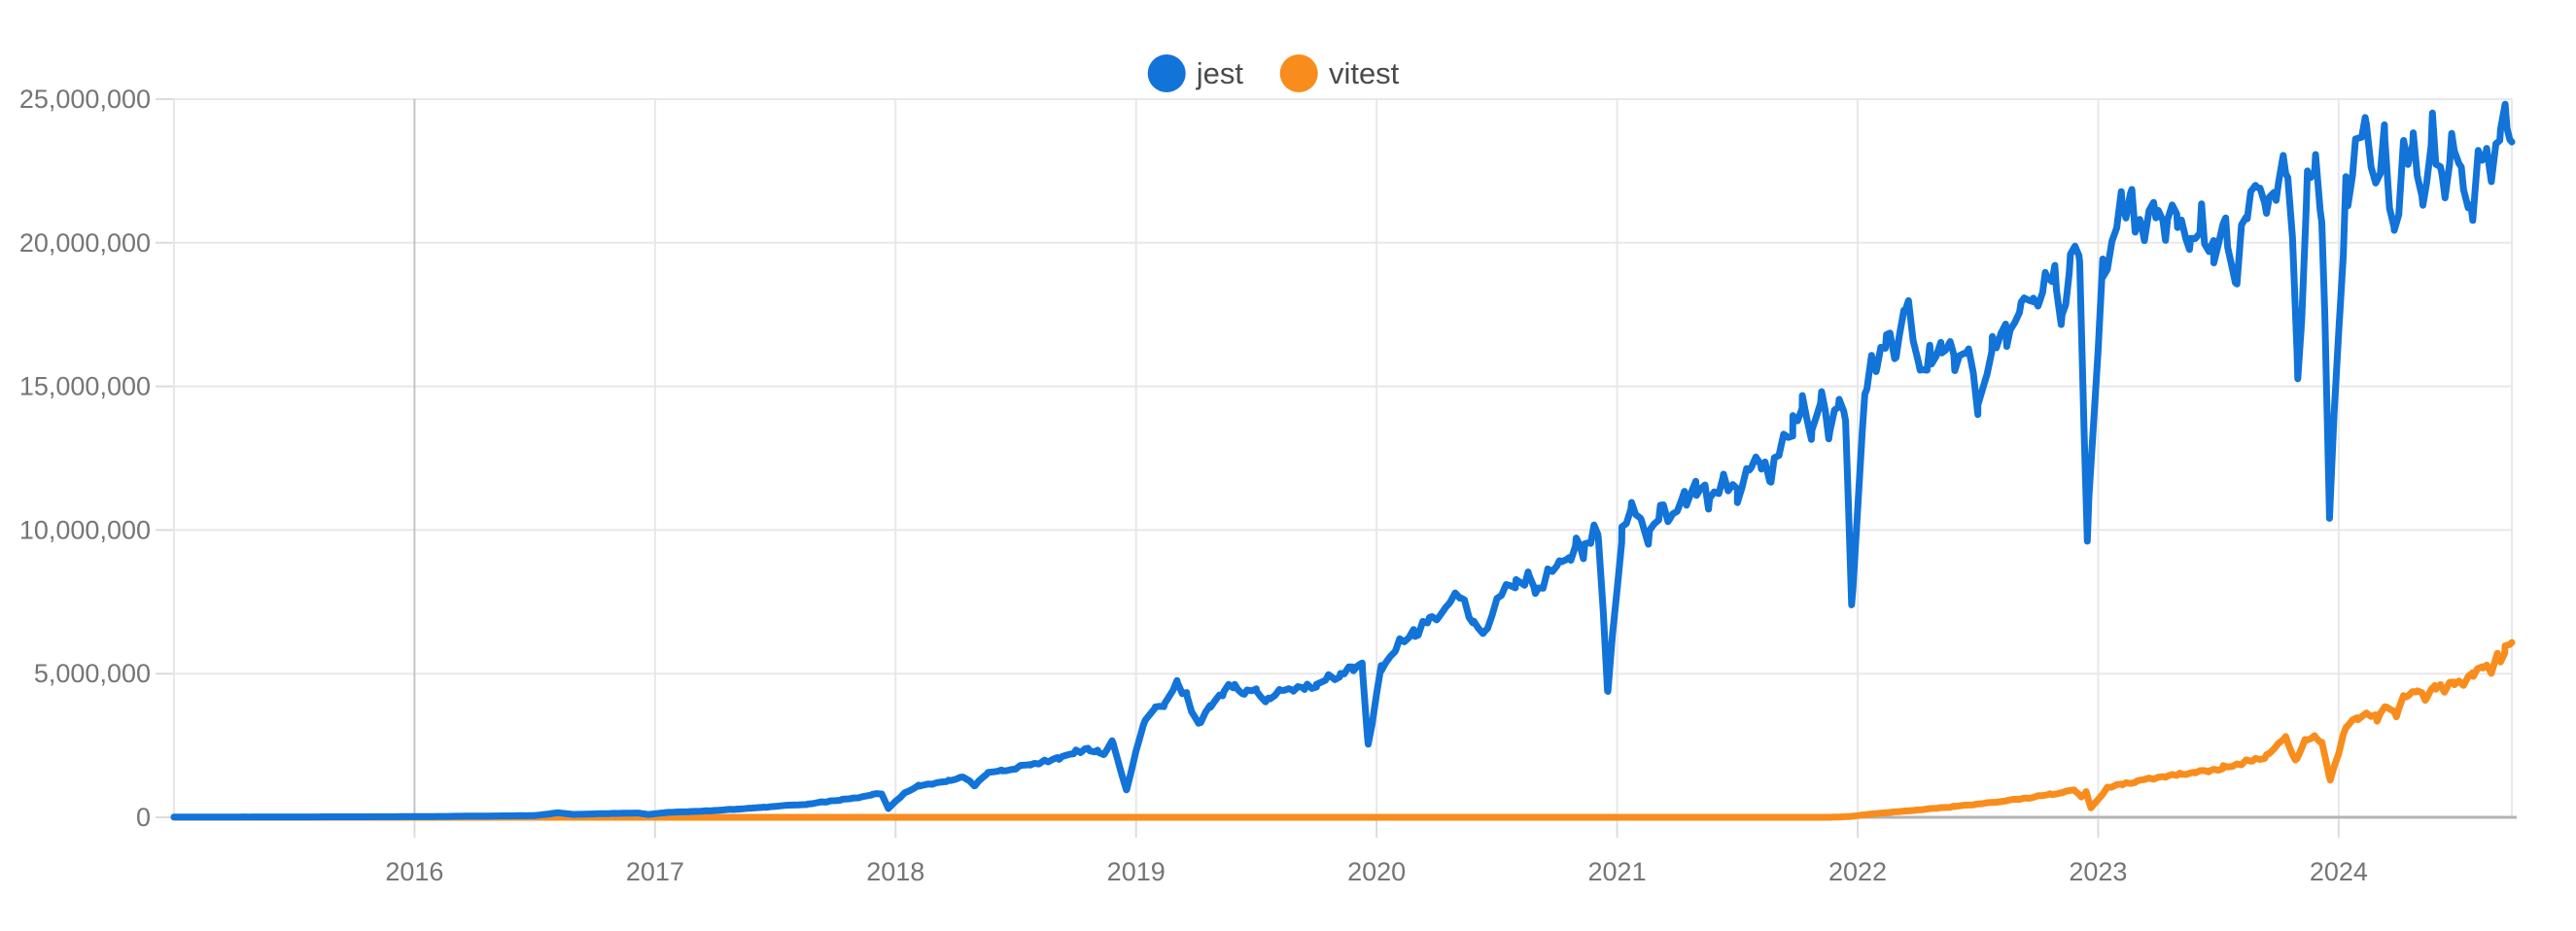 Image resolution: width=2576 pixels, height=931 pixels. Describe the element at coordinates (85, 386) in the screenshot. I see `y-axis-tick-label: 15,000,000` at that location.